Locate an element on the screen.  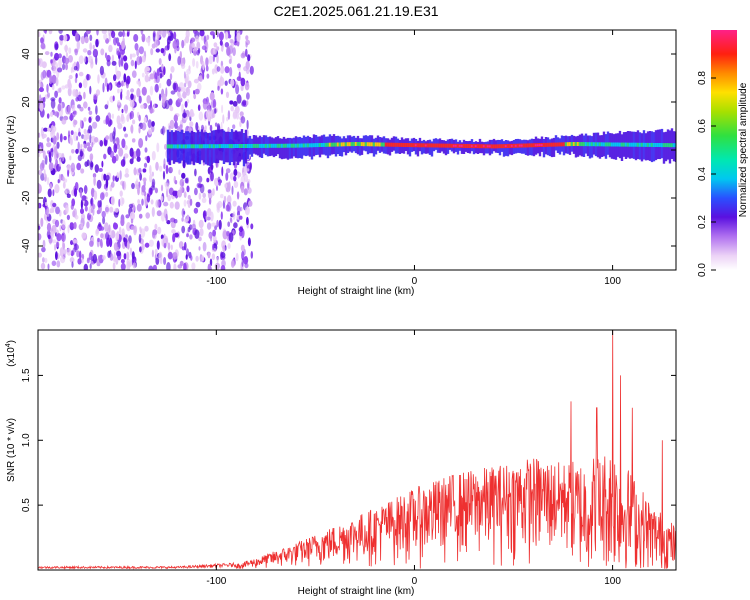
colorbar-ticks: 0.0 0.2 0.4 0.6 0.8 is located at coordinates (706, 174).